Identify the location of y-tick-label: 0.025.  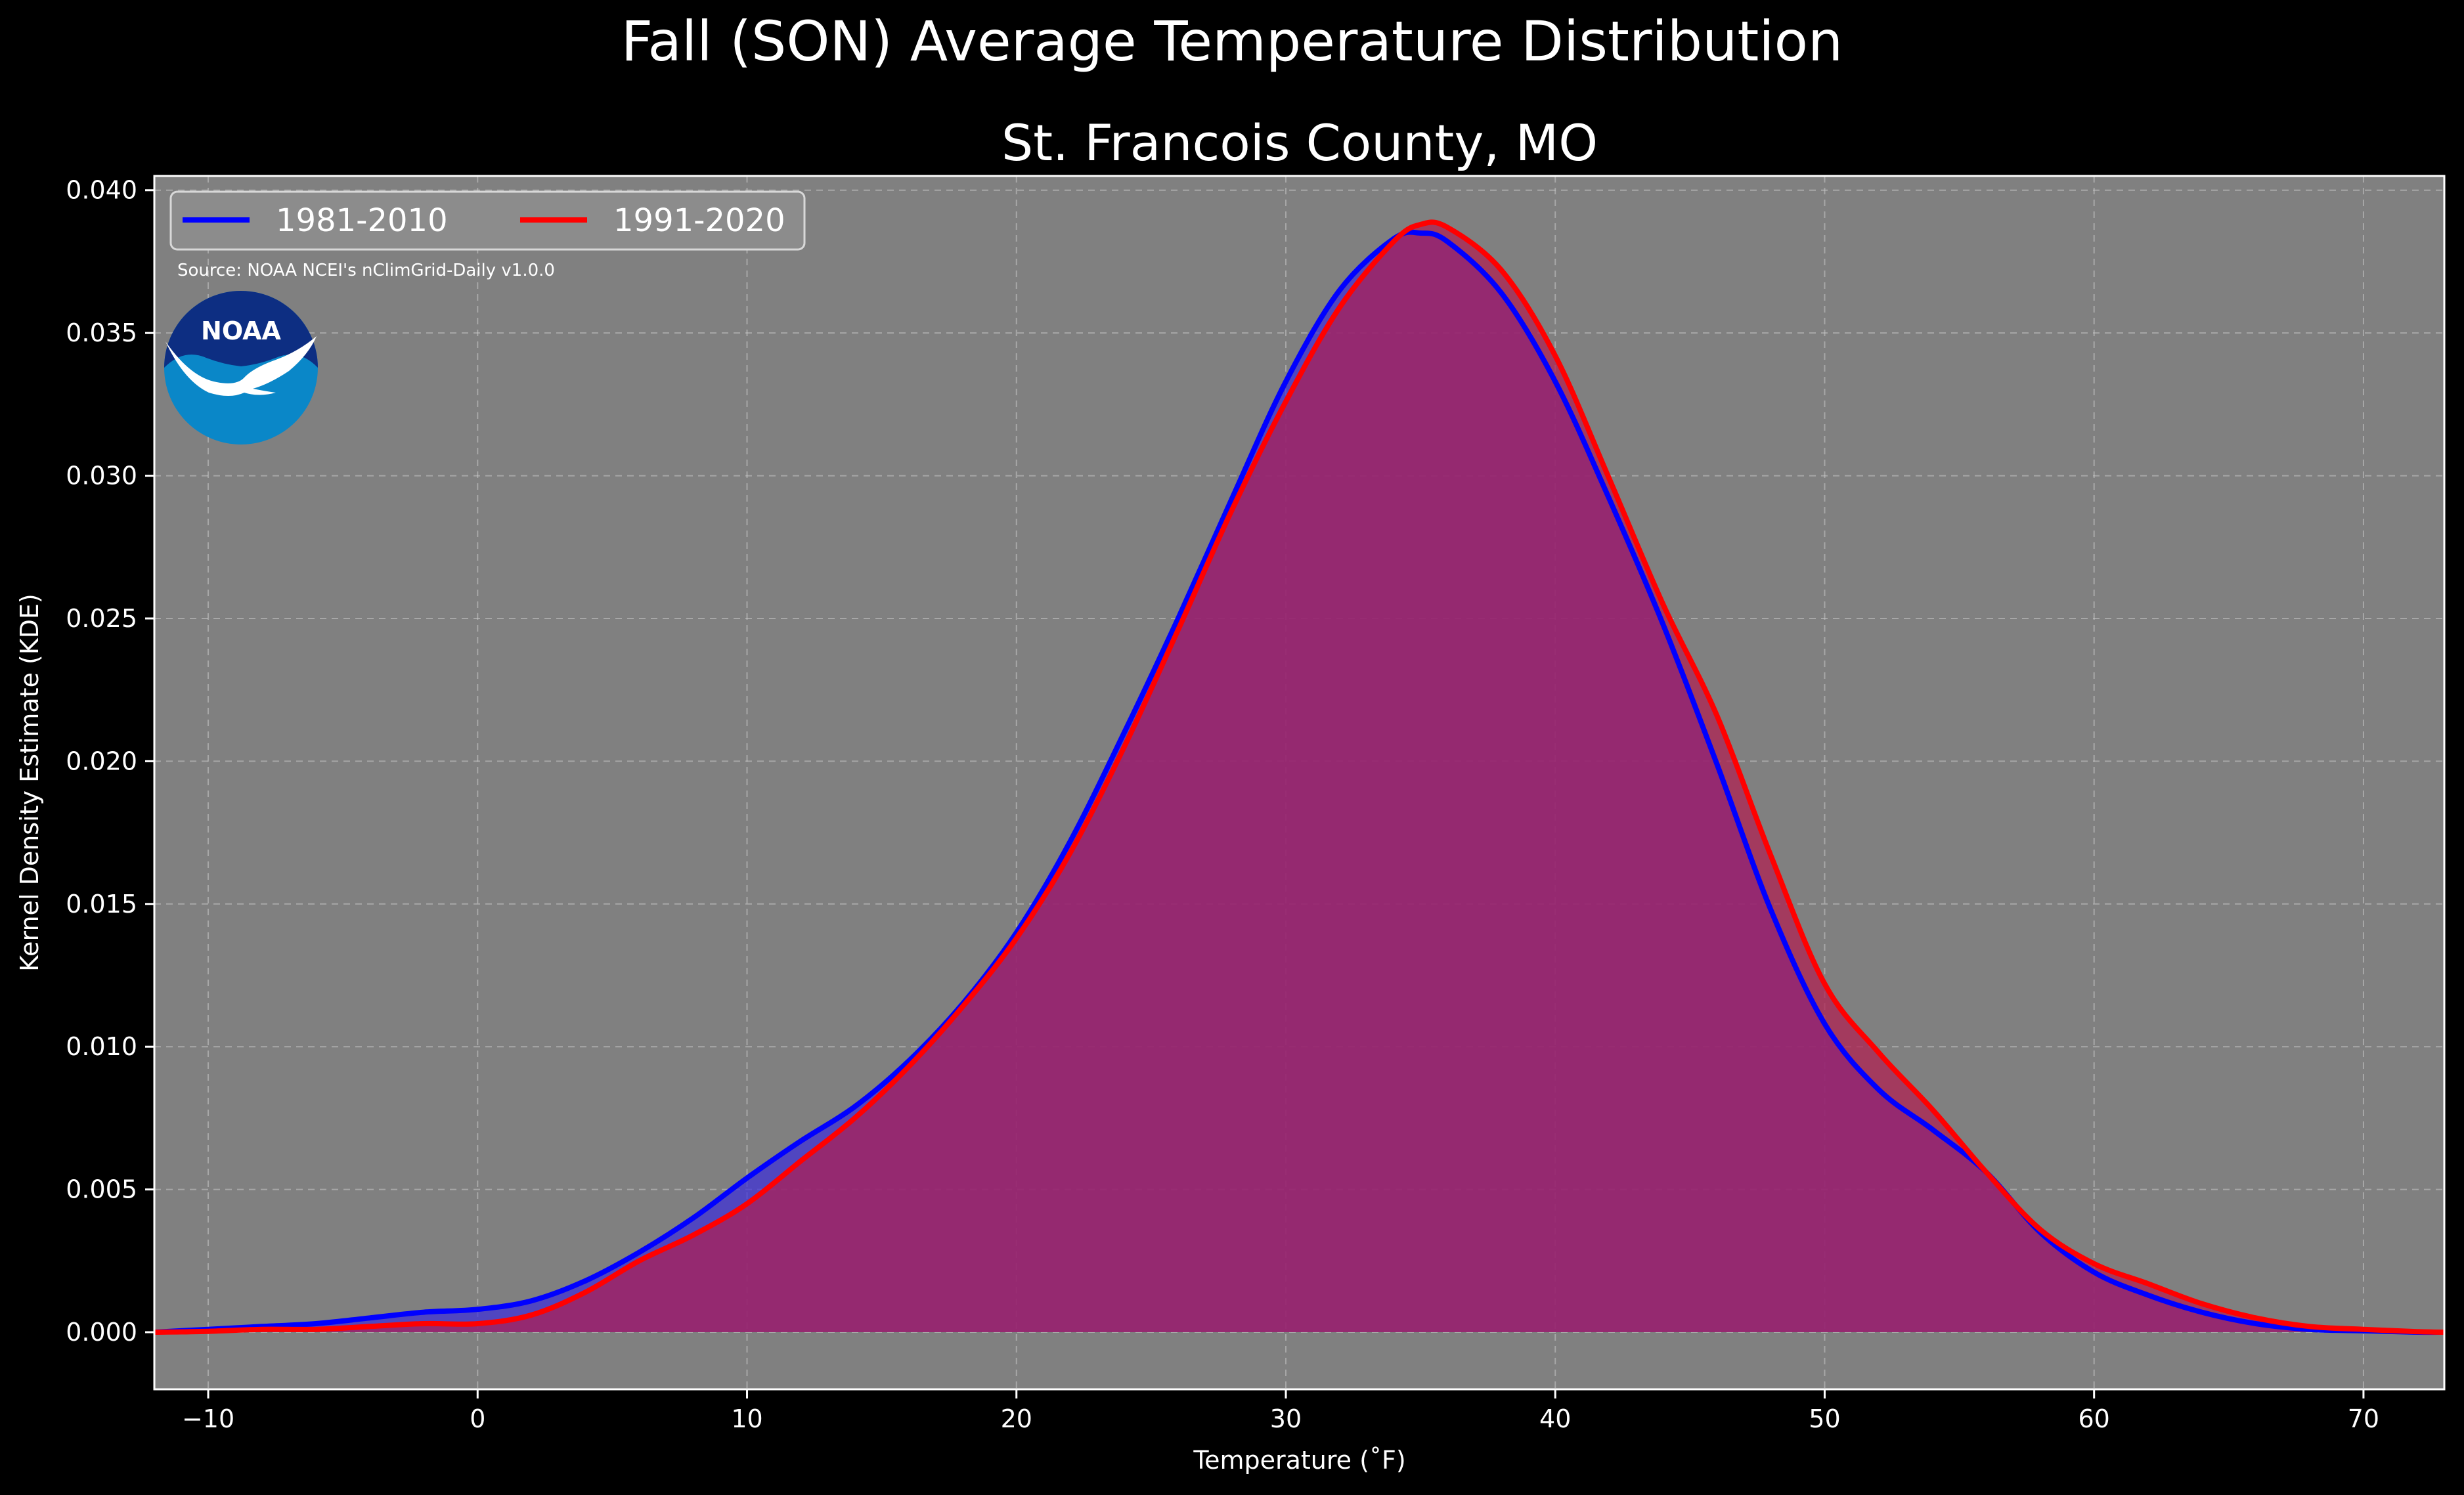
(101, 618).